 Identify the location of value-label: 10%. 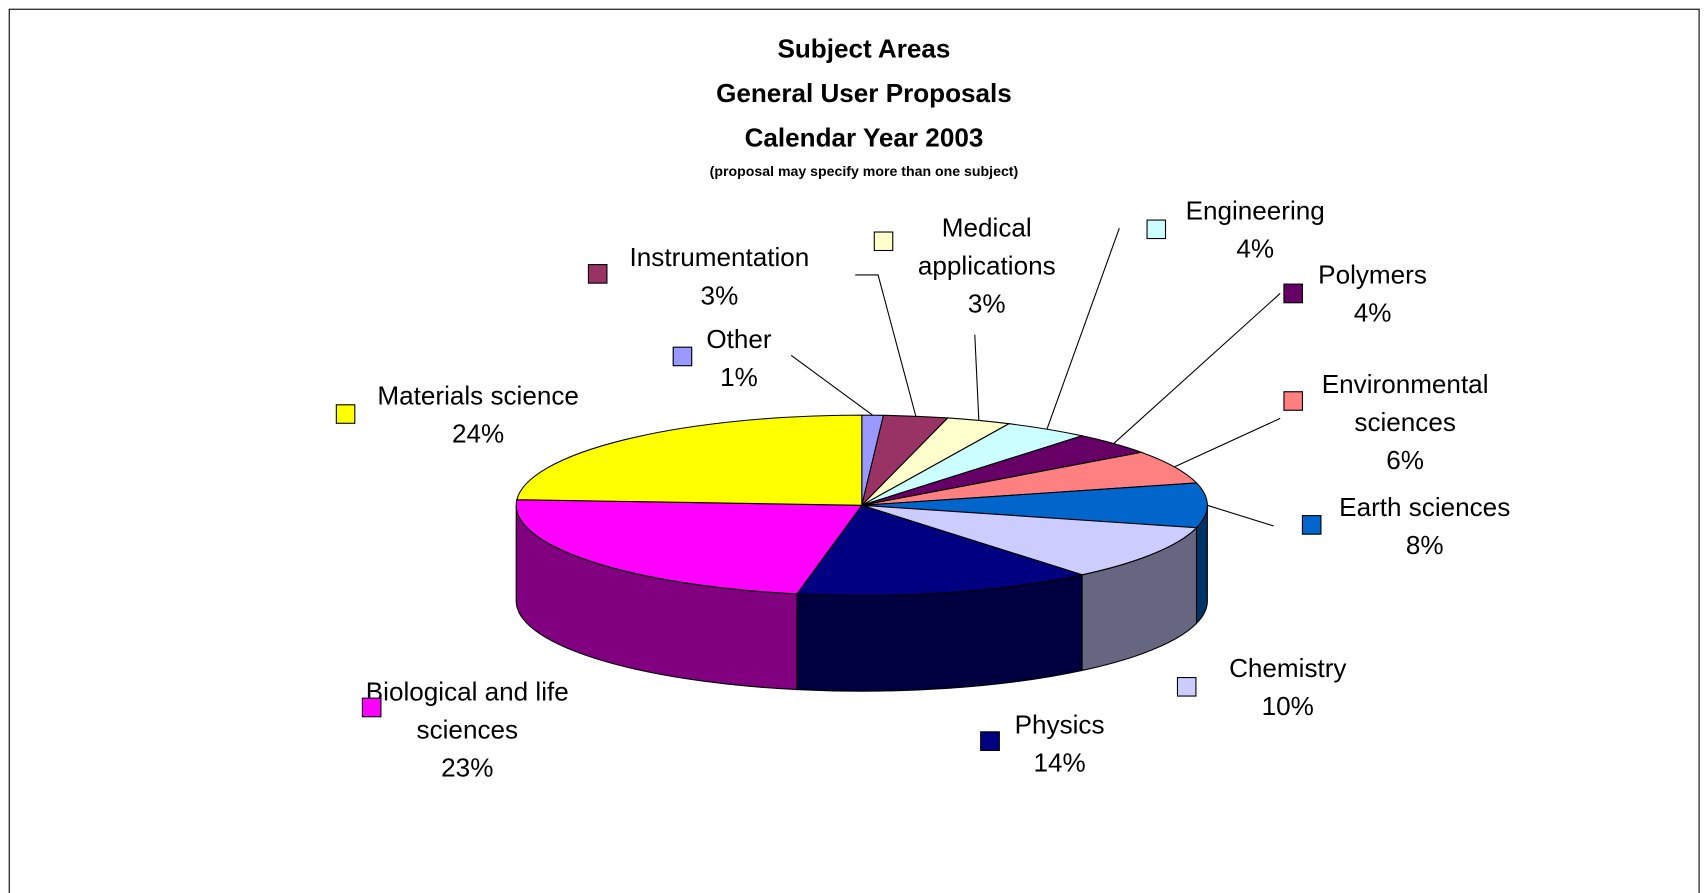
(1287, 707).